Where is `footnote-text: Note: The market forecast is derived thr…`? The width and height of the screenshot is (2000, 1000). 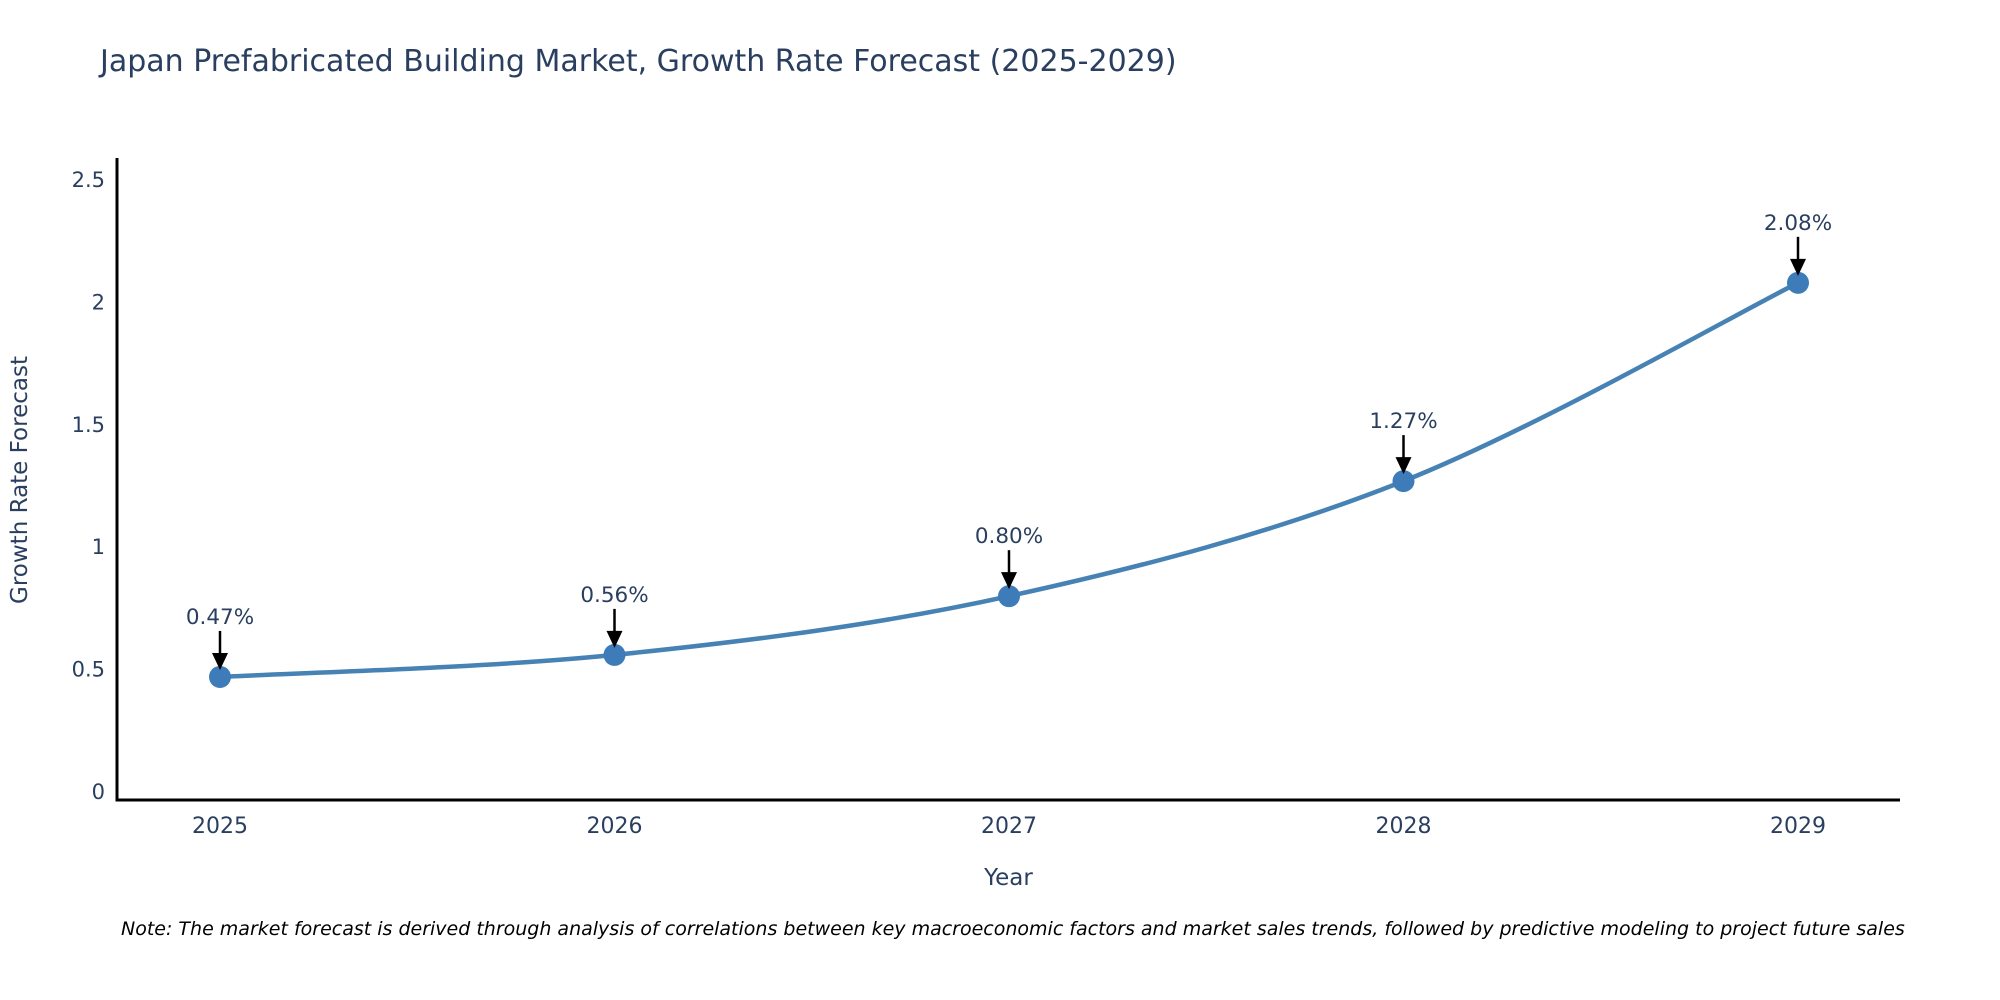
footnote-text: Note: The market forecast is derived thr… is located at coordinates (1013, 929).